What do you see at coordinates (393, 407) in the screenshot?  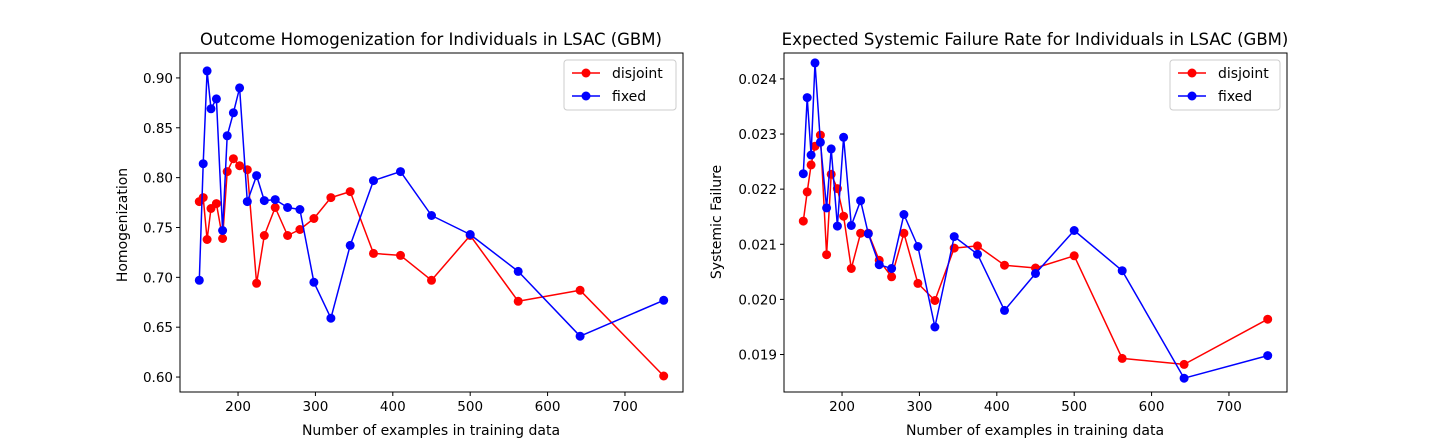 I see `x-tick-label: 400` at bounding box center [393, 407].